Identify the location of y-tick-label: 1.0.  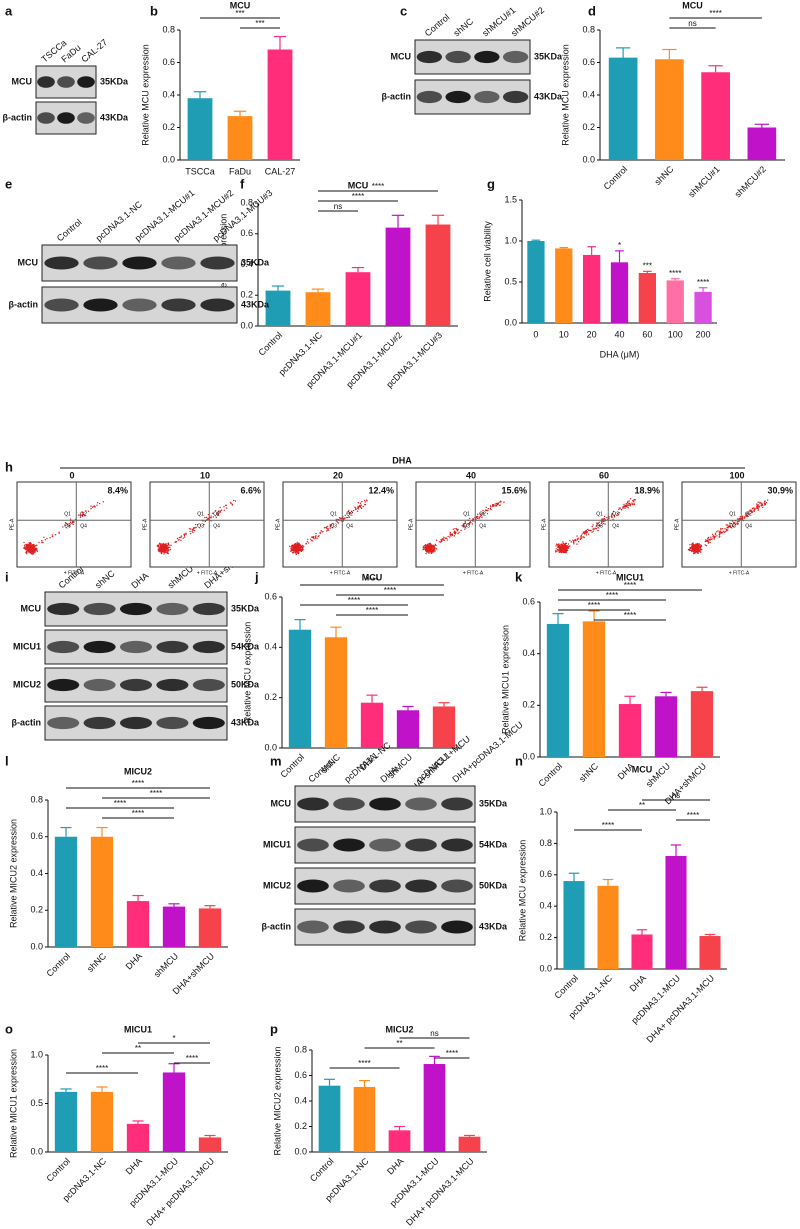
(545, 811).